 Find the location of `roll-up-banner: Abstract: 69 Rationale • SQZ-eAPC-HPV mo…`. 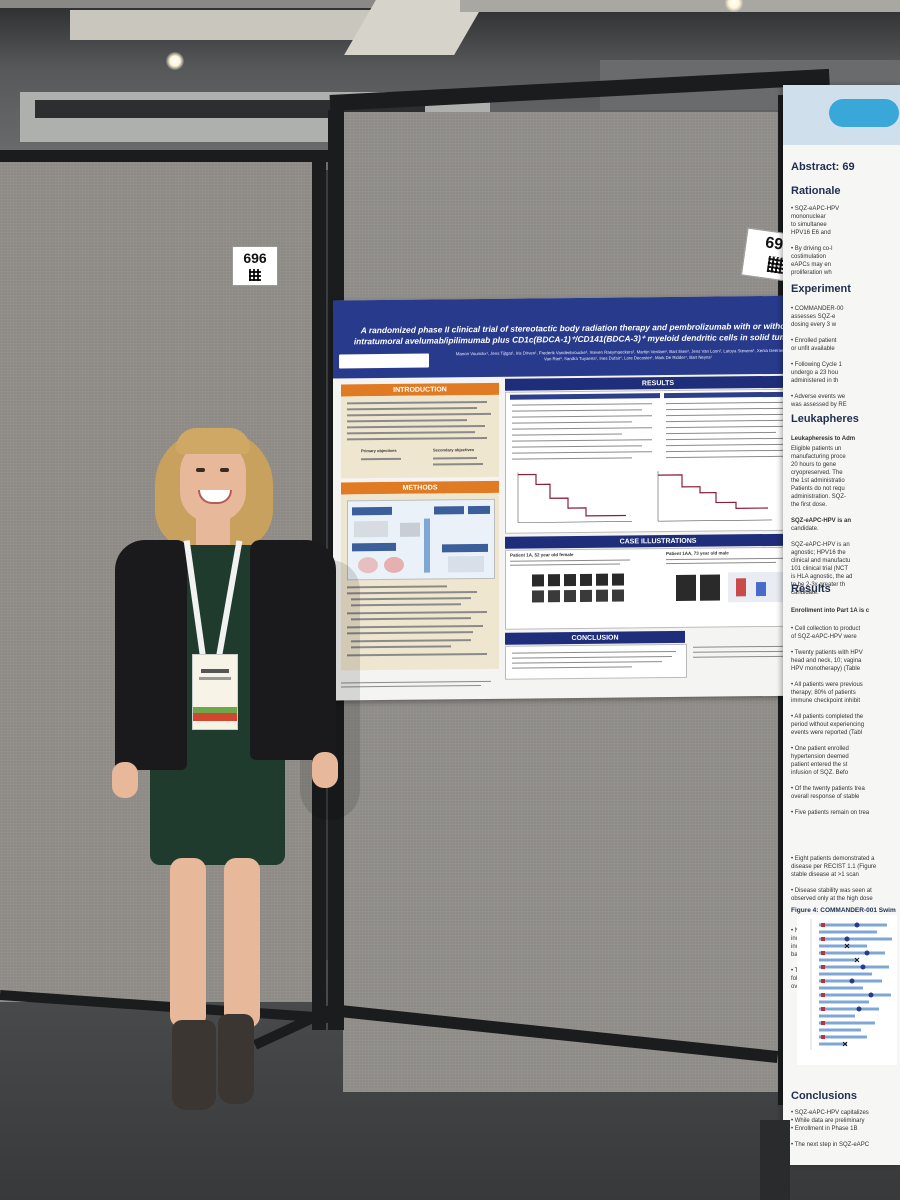

roll-up-banner: Abstract: 69 Rationale • SQZ-eAPC-HPV mo… is located at coordinates (841, 625).